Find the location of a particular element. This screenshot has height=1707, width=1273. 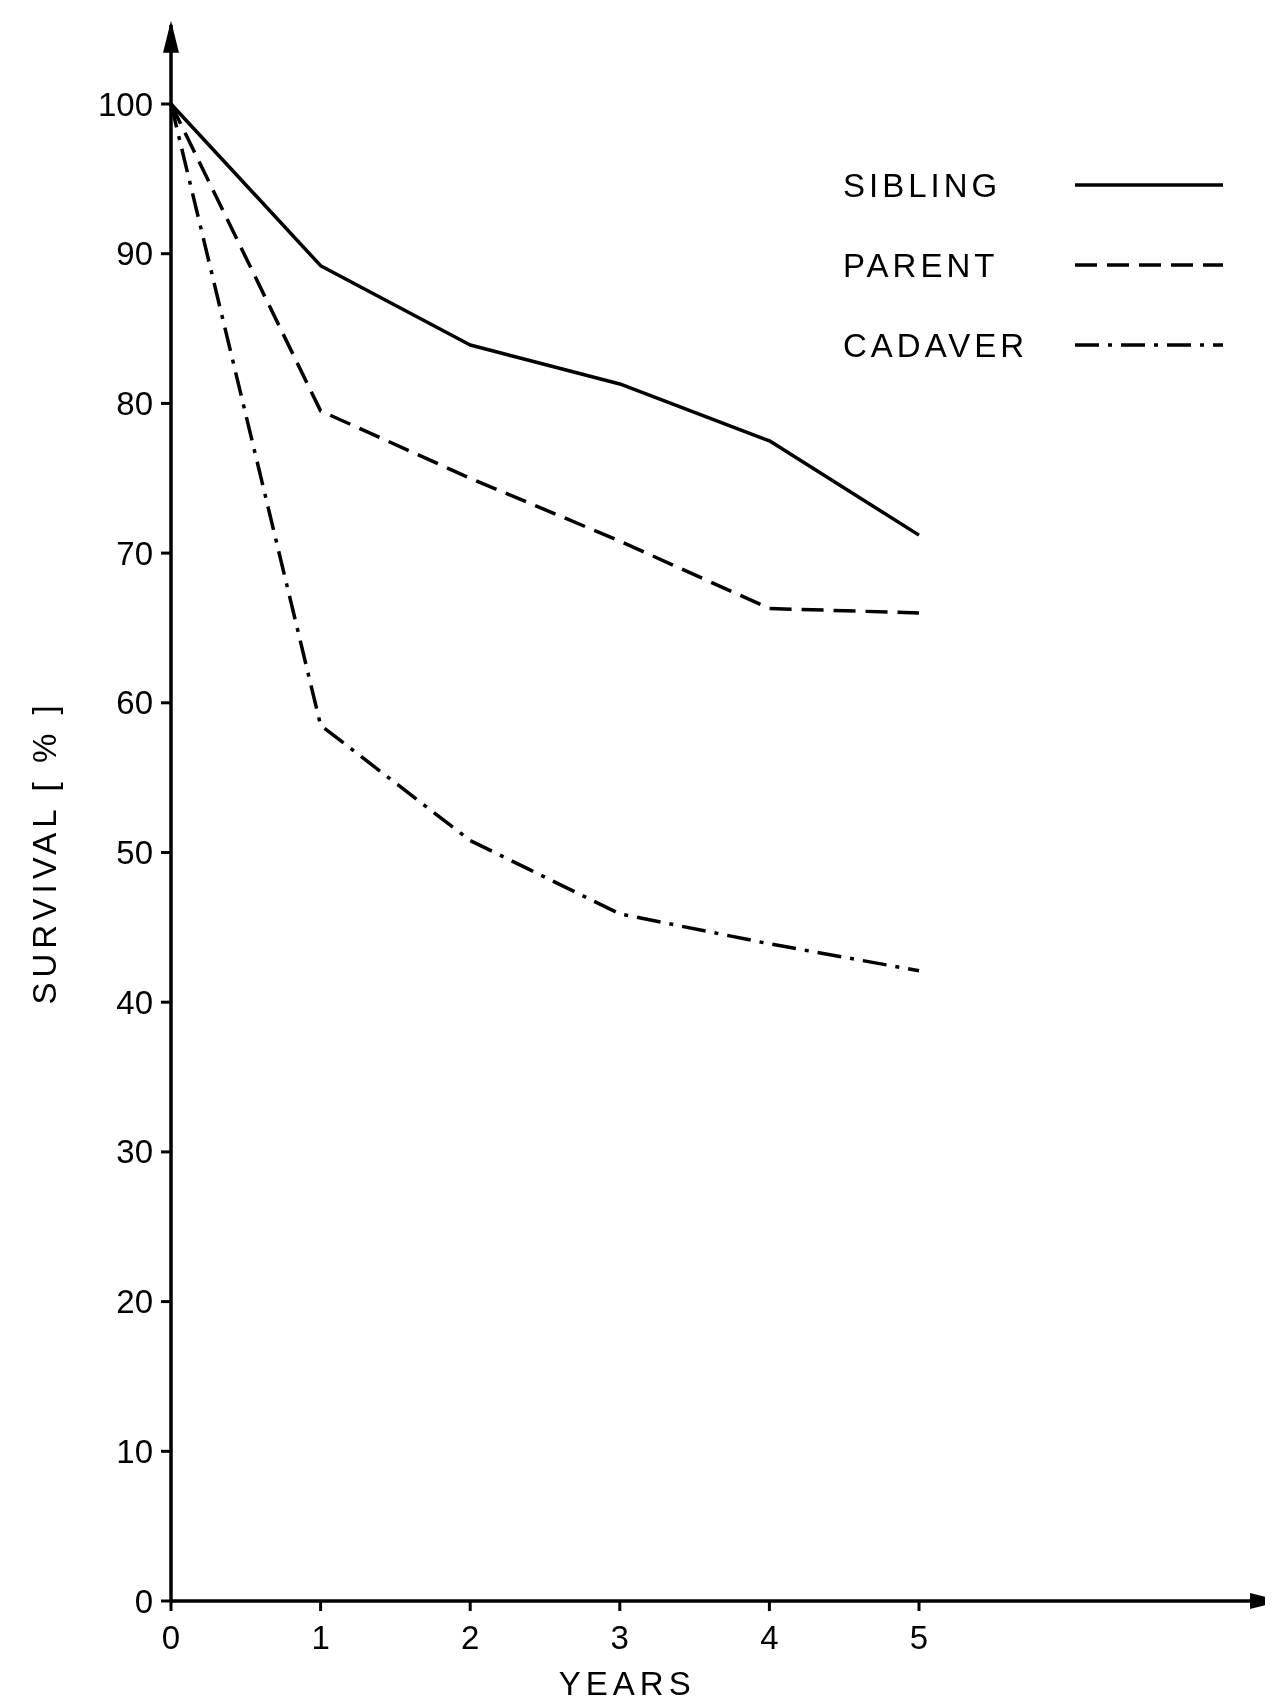

y-tick-label: 60 is located at coordinates (134, 703).